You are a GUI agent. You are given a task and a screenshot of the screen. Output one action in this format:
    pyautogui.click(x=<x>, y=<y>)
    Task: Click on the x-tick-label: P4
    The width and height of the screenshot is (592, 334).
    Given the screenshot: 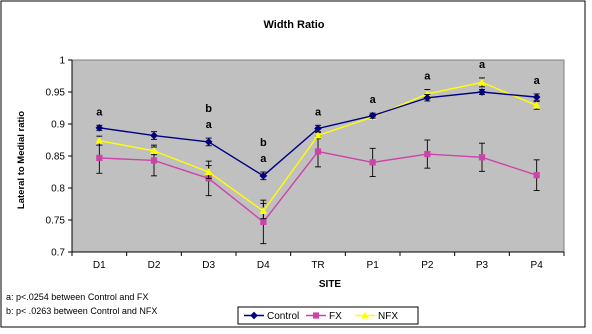 What is the action you would take?
    pyautogui.click(x=537, y=265)
    